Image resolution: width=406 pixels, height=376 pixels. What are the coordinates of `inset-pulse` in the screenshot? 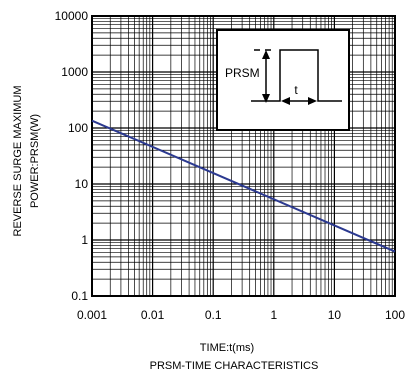 It's located at (296, 75).